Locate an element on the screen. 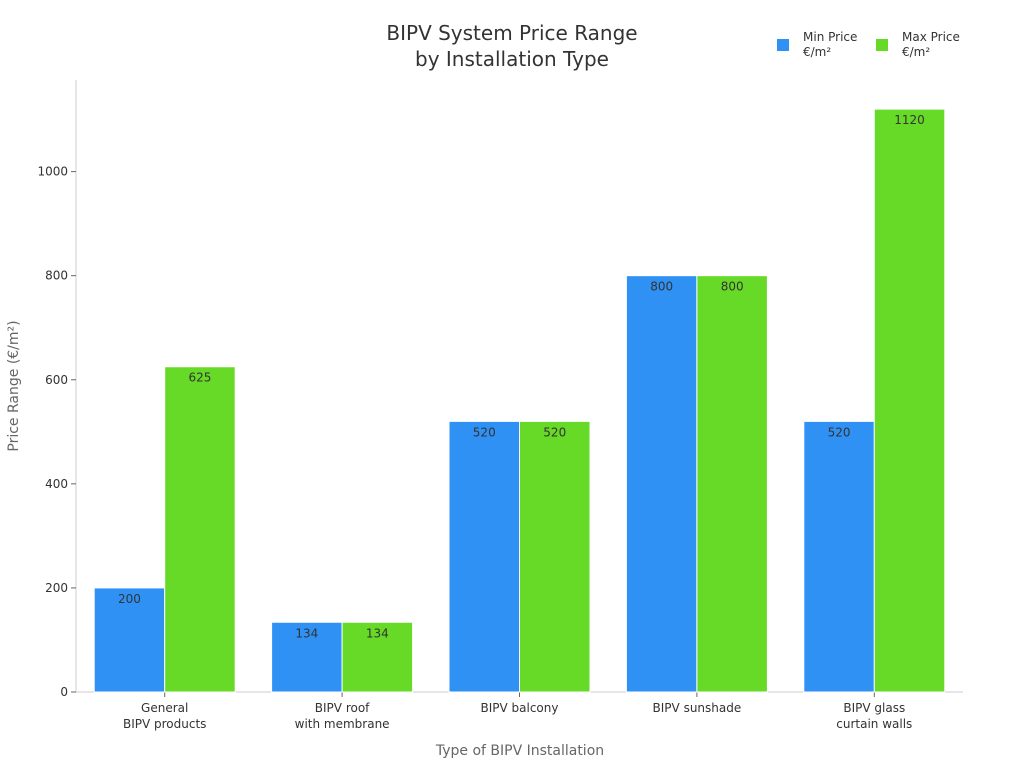 The width and height of the screenshot is (1024, 768). y-axis-label: Price Range (€/m²) is located at coordinates (14, 385).